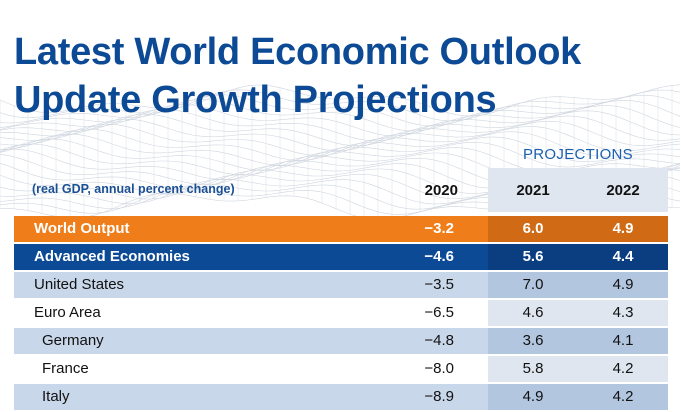 This screenshot has height=412, width=681. Describe the element at coordinates (439, 312) in the screenshot. I see `cell-2020: −6.5` at that location.